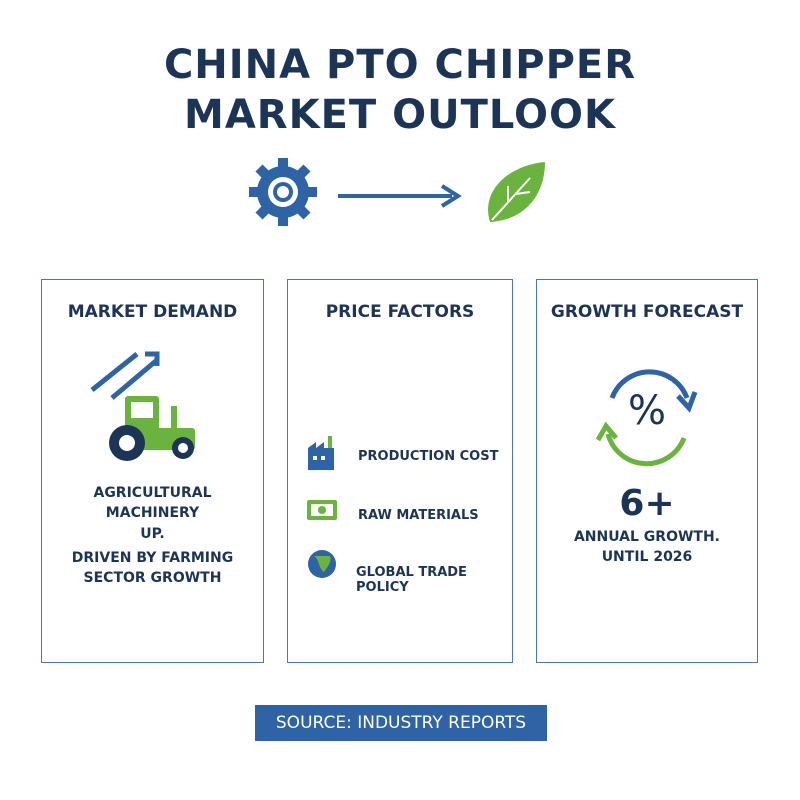 This screenshot has height=800, width=800. What do you see at coordinates (646, 411) in the screenshot?
I see `percent-symbol: %` at bounding box center [646, 411].